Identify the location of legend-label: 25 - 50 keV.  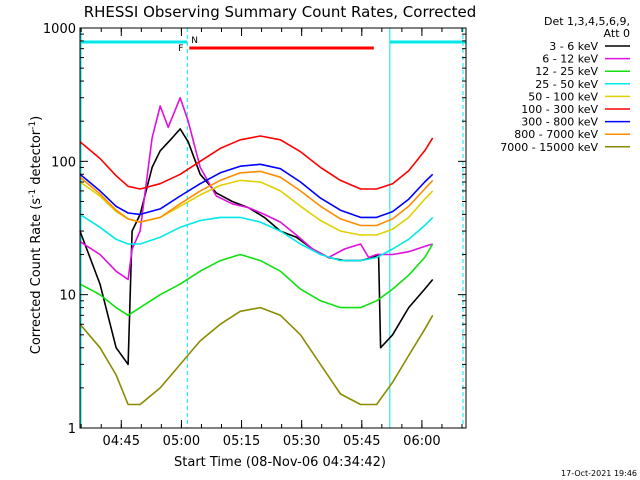
(566, 84).